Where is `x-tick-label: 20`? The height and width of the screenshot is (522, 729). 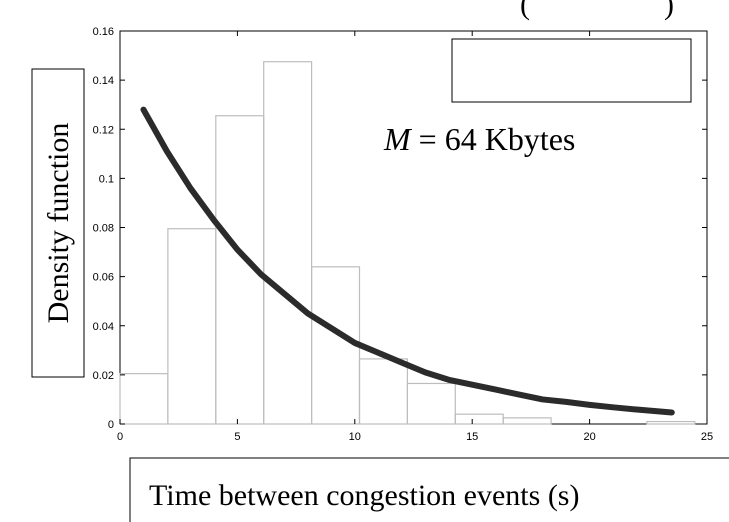 x-tick-label: 20 is located at coordinates (589, 437).